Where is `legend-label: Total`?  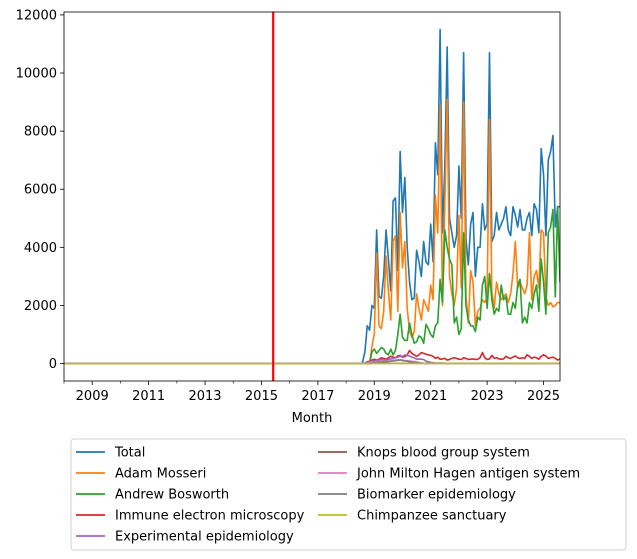
legend-label: Total is located at coordinates (129, 453).